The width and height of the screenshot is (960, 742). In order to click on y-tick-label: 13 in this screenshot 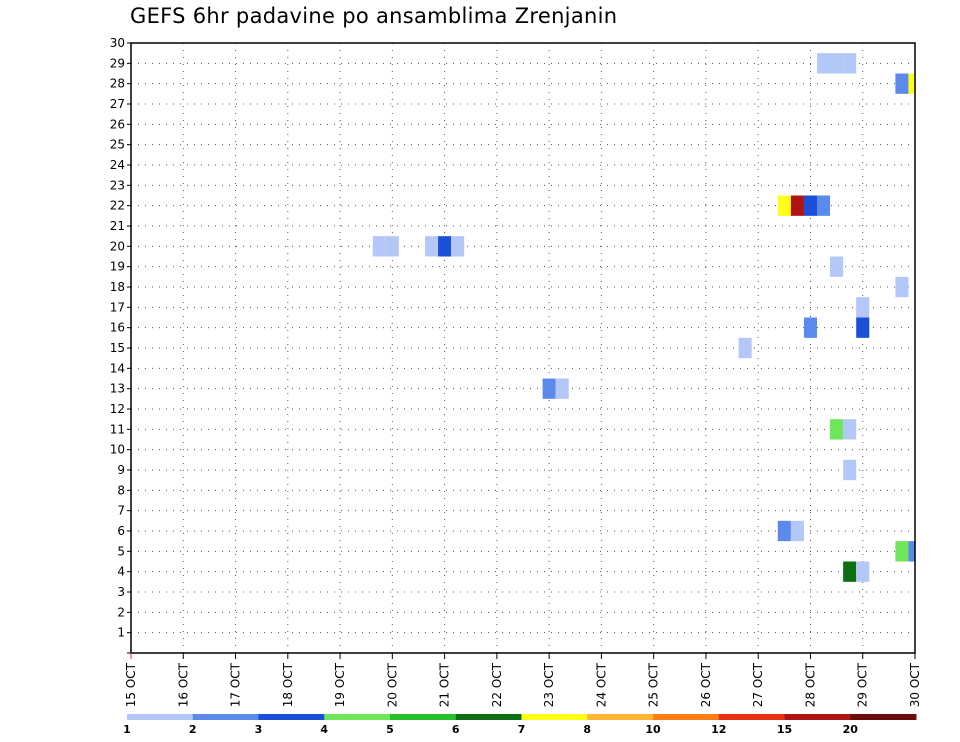, I will do `click(117, 389)`.